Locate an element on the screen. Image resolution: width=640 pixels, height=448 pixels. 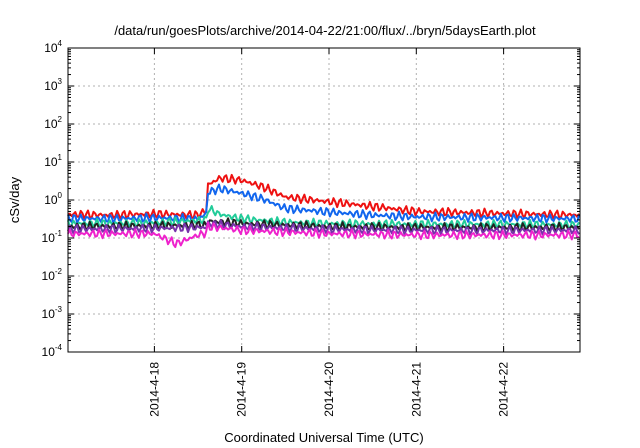
x-tick-label: 2014-4-20 is located at coordinates (329, 389).